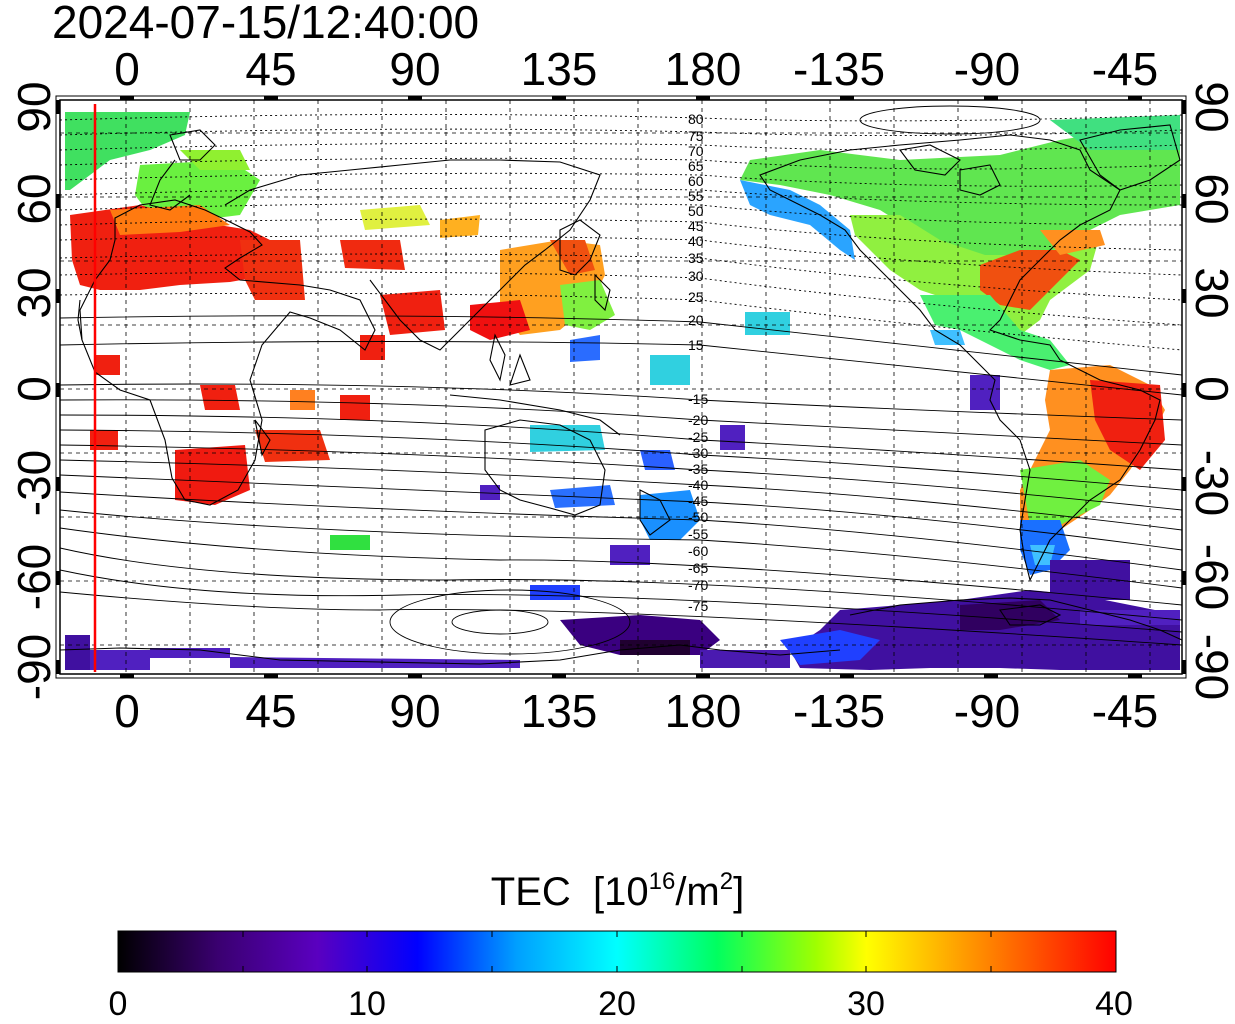 Image resolution: width=1235 pixels, height=1024 pixels. Describe the element at coordinates (696, 276) in the screenshot. I see `contour-label-n30: 30` at that location.